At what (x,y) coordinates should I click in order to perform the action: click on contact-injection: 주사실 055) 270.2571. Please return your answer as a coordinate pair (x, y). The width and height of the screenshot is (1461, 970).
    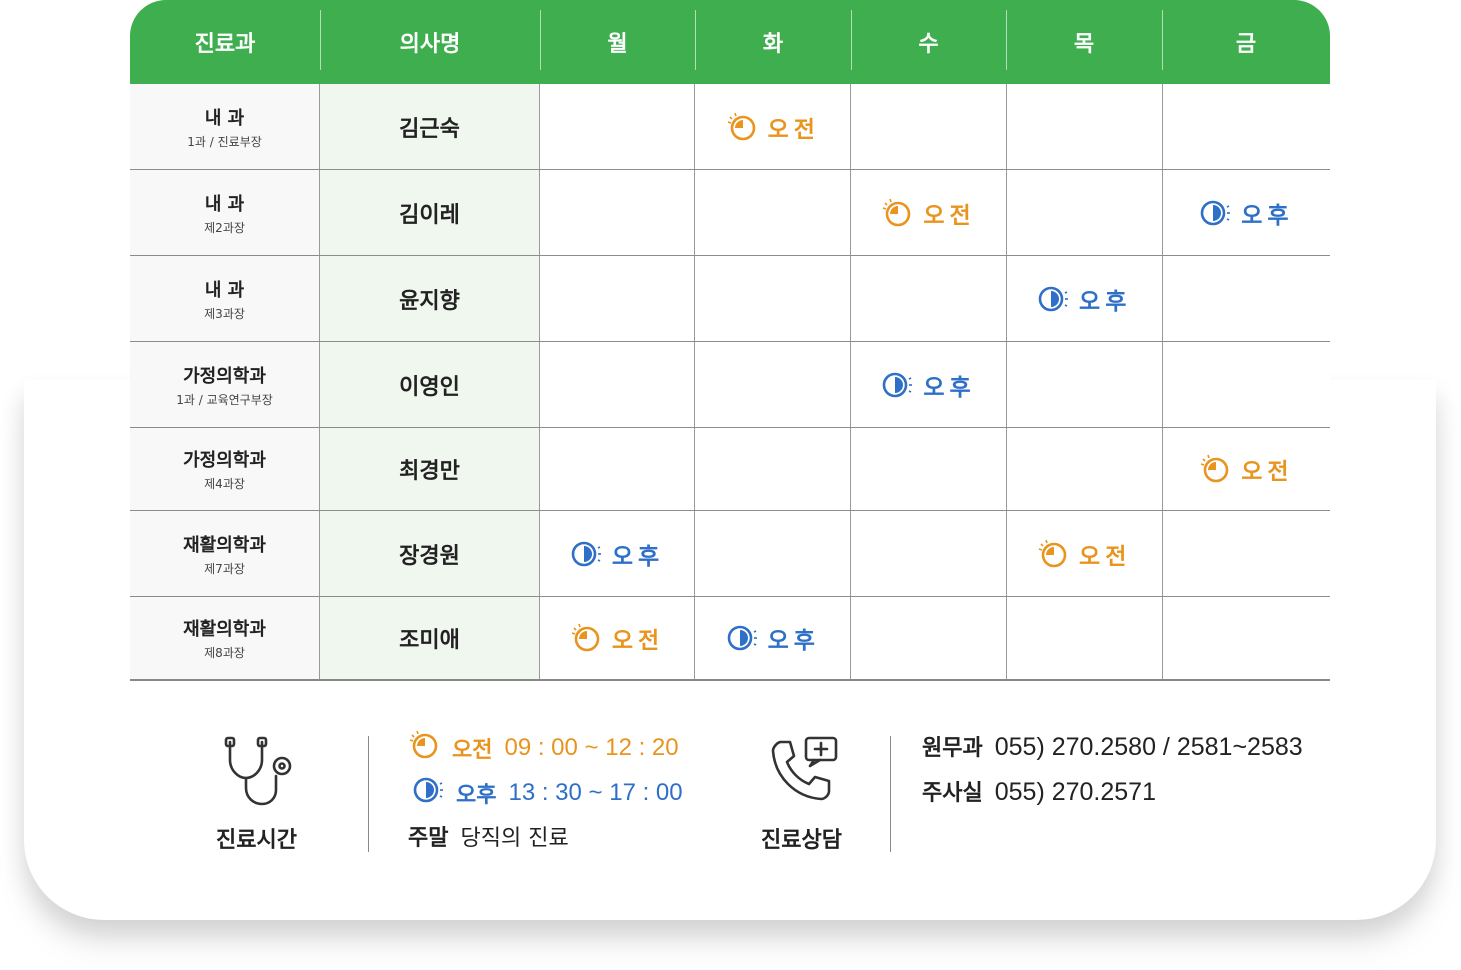
    Looking at the image, I should click on (1039, 791).